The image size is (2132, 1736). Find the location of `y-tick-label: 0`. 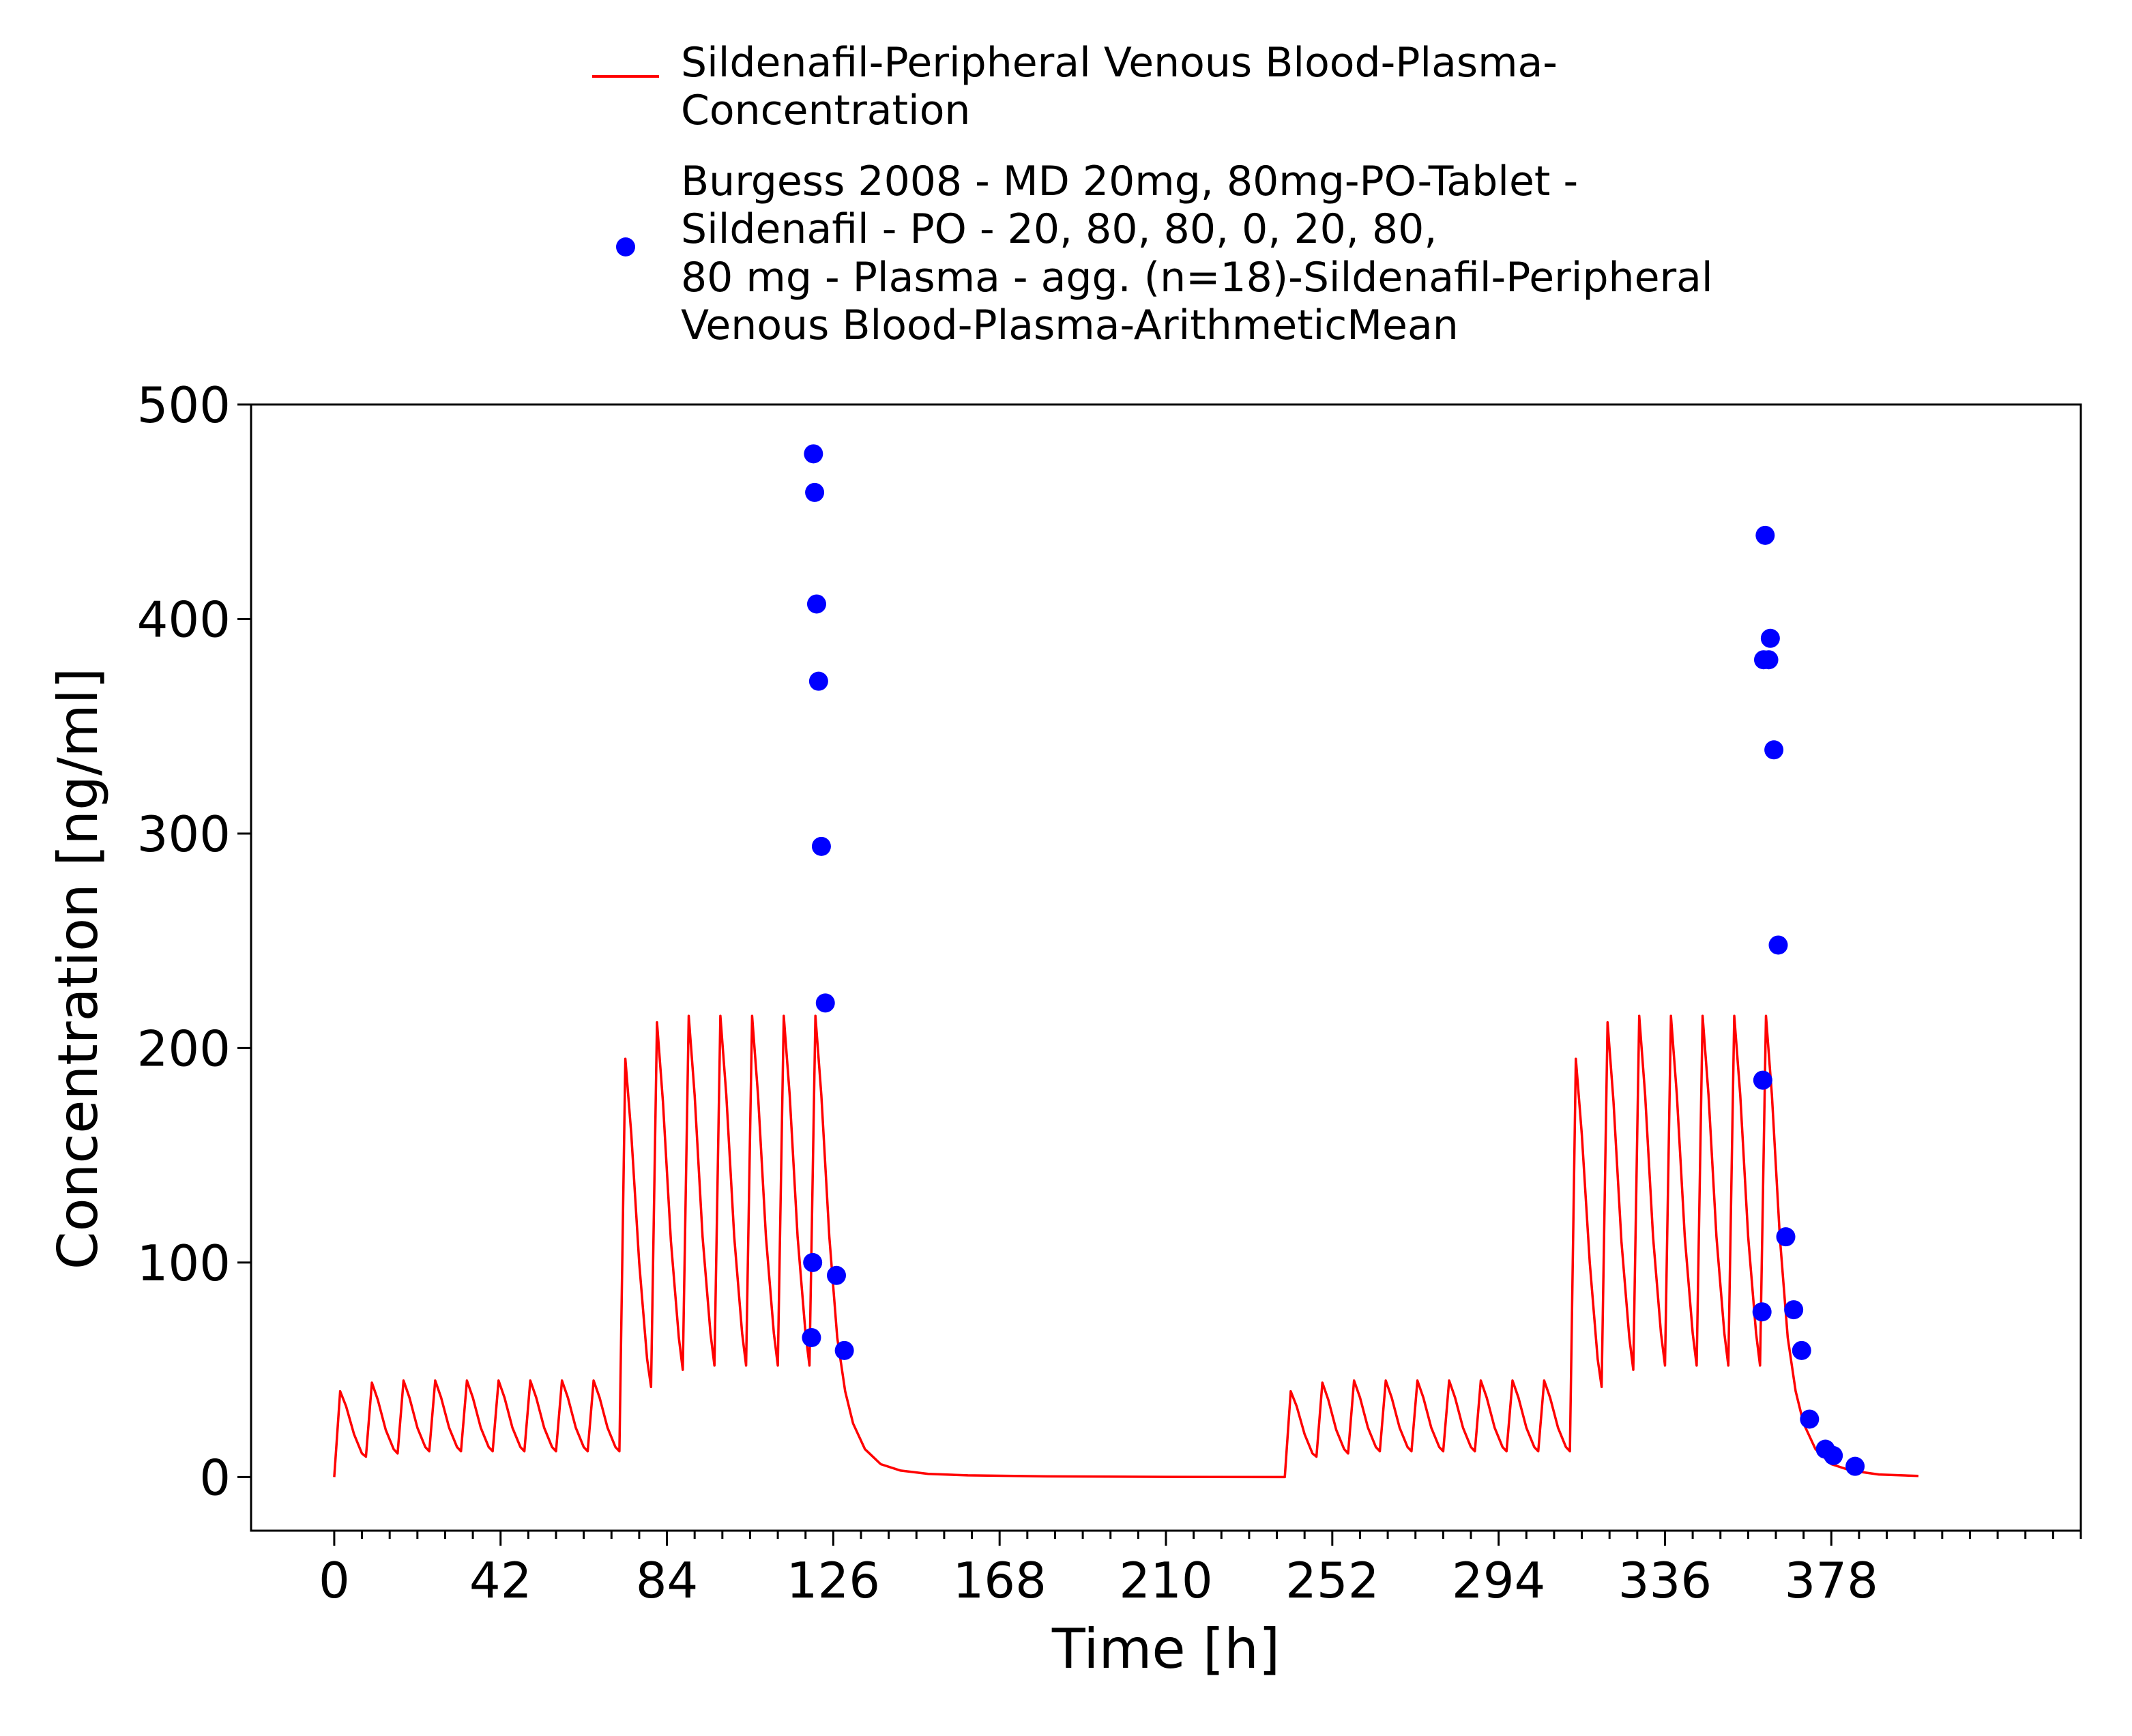

y-tick-label: 0 is located at coordinates (215, 1478).